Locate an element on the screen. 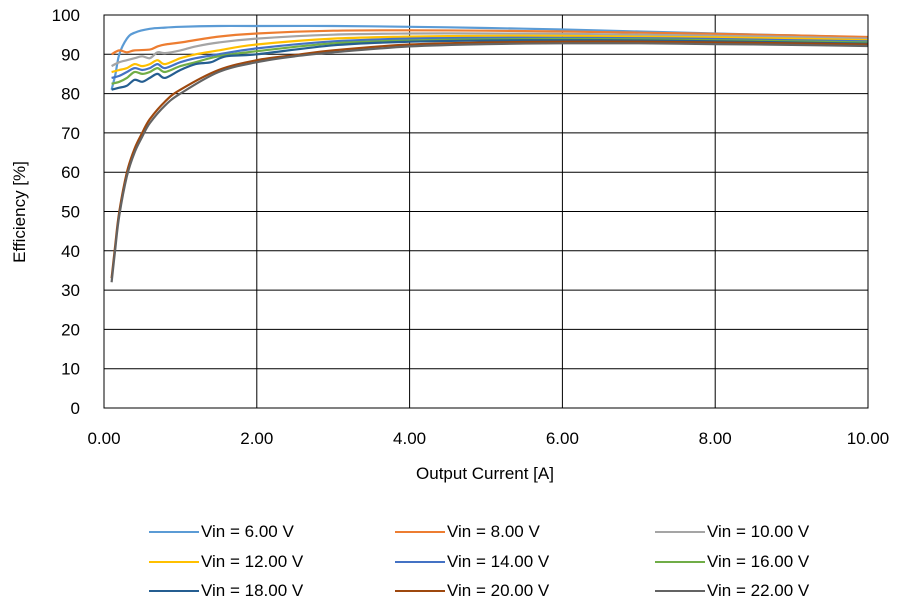  x-tick-label: 2.00 is located at coordinates (256, 438).